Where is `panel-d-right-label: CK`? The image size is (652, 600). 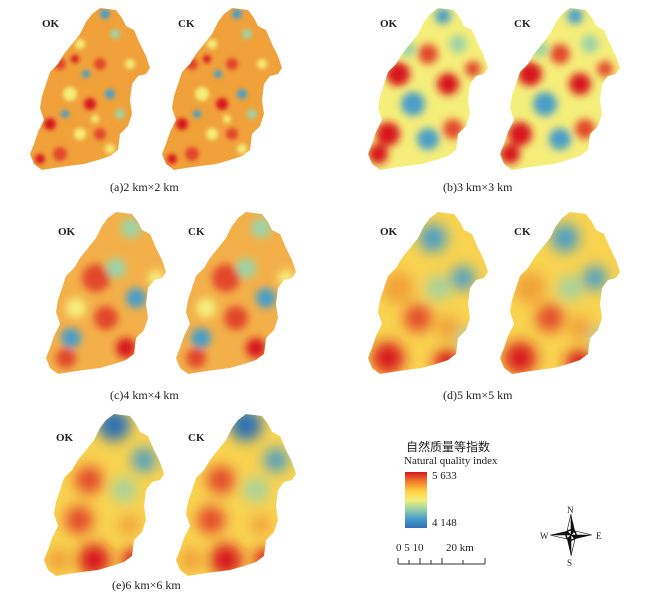
panel-d-right-label: CK is located at coordinates (522, 232).